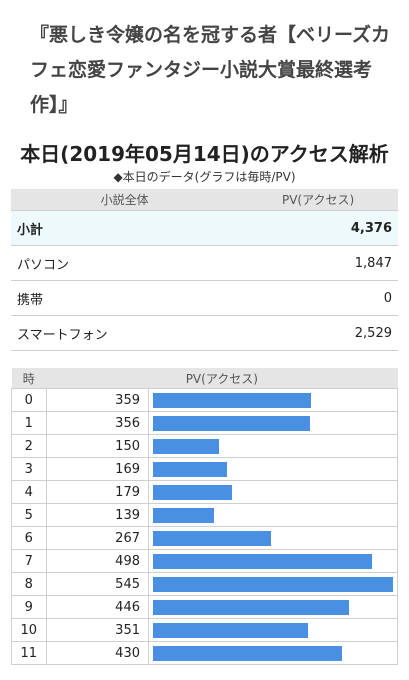 Image resolution: width=409 pixels, height=680 pixels. I want to click on hourly-row: 1 356, so click(204, 423).